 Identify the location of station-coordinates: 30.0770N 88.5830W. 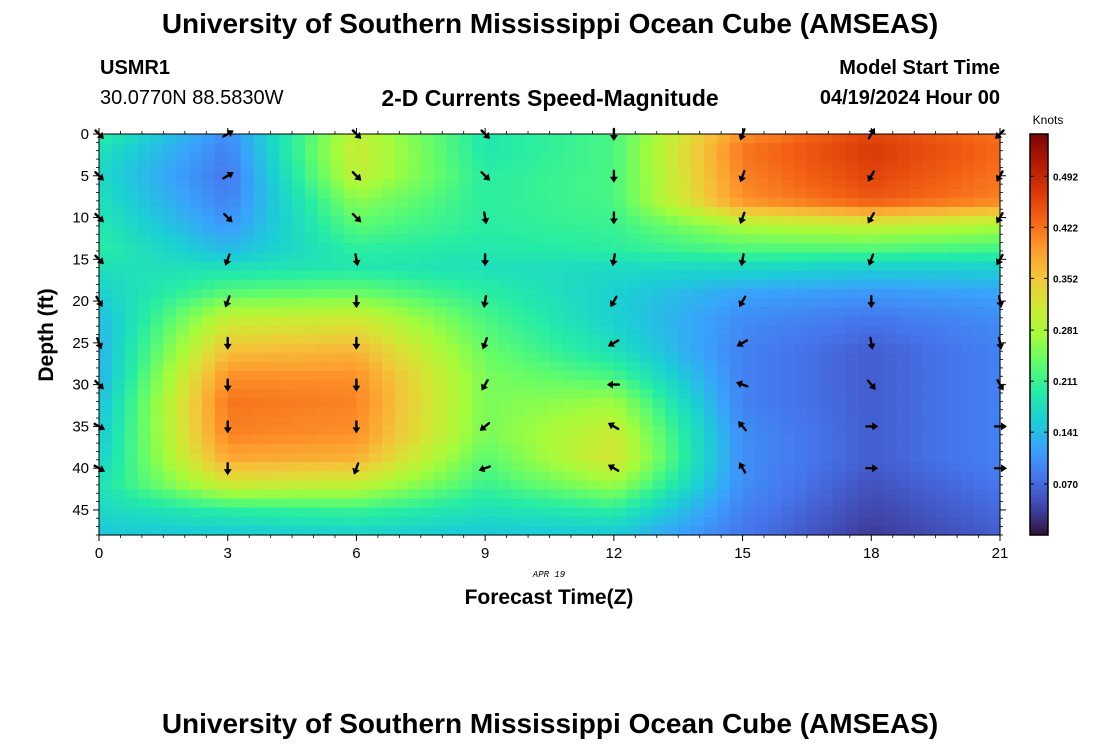
(192, 98).